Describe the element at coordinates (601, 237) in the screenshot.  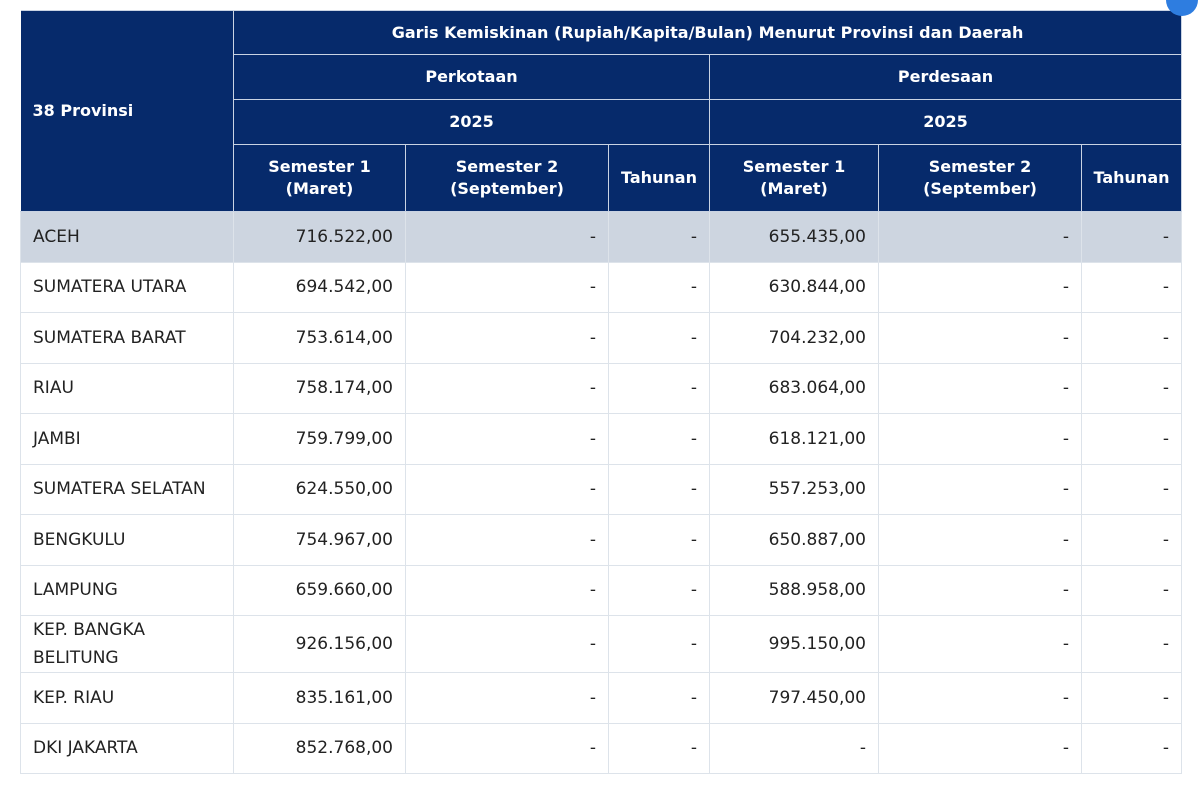
I see `data-row: ACEH 716.522,00- -655.435,00- -` at that location.